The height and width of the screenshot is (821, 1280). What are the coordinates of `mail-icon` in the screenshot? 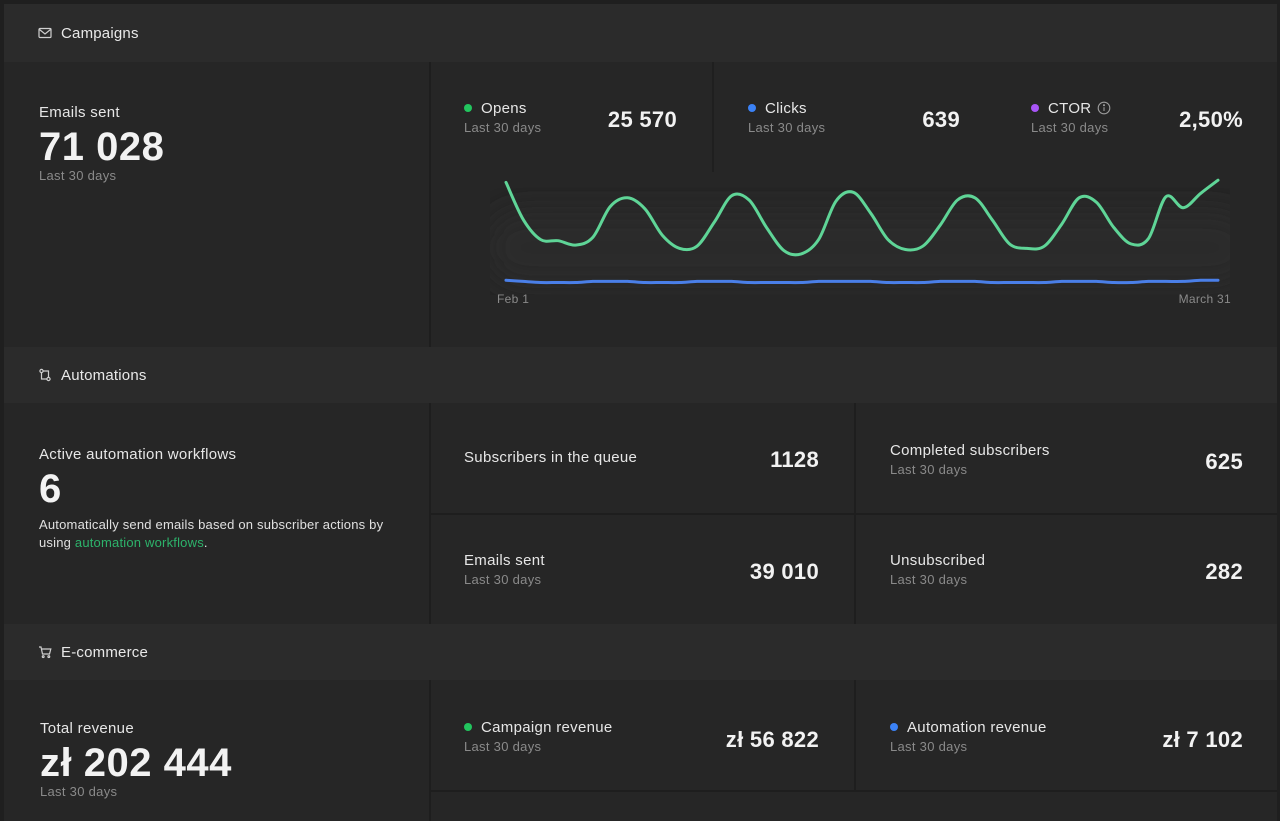 It's located at (45, 33).